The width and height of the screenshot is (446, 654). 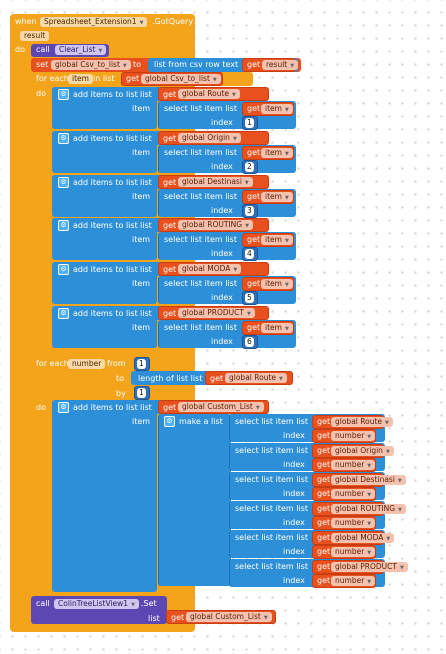 I want to click on clear-list-dropdown: Clear_List ▼, so click(x=81, y=50).